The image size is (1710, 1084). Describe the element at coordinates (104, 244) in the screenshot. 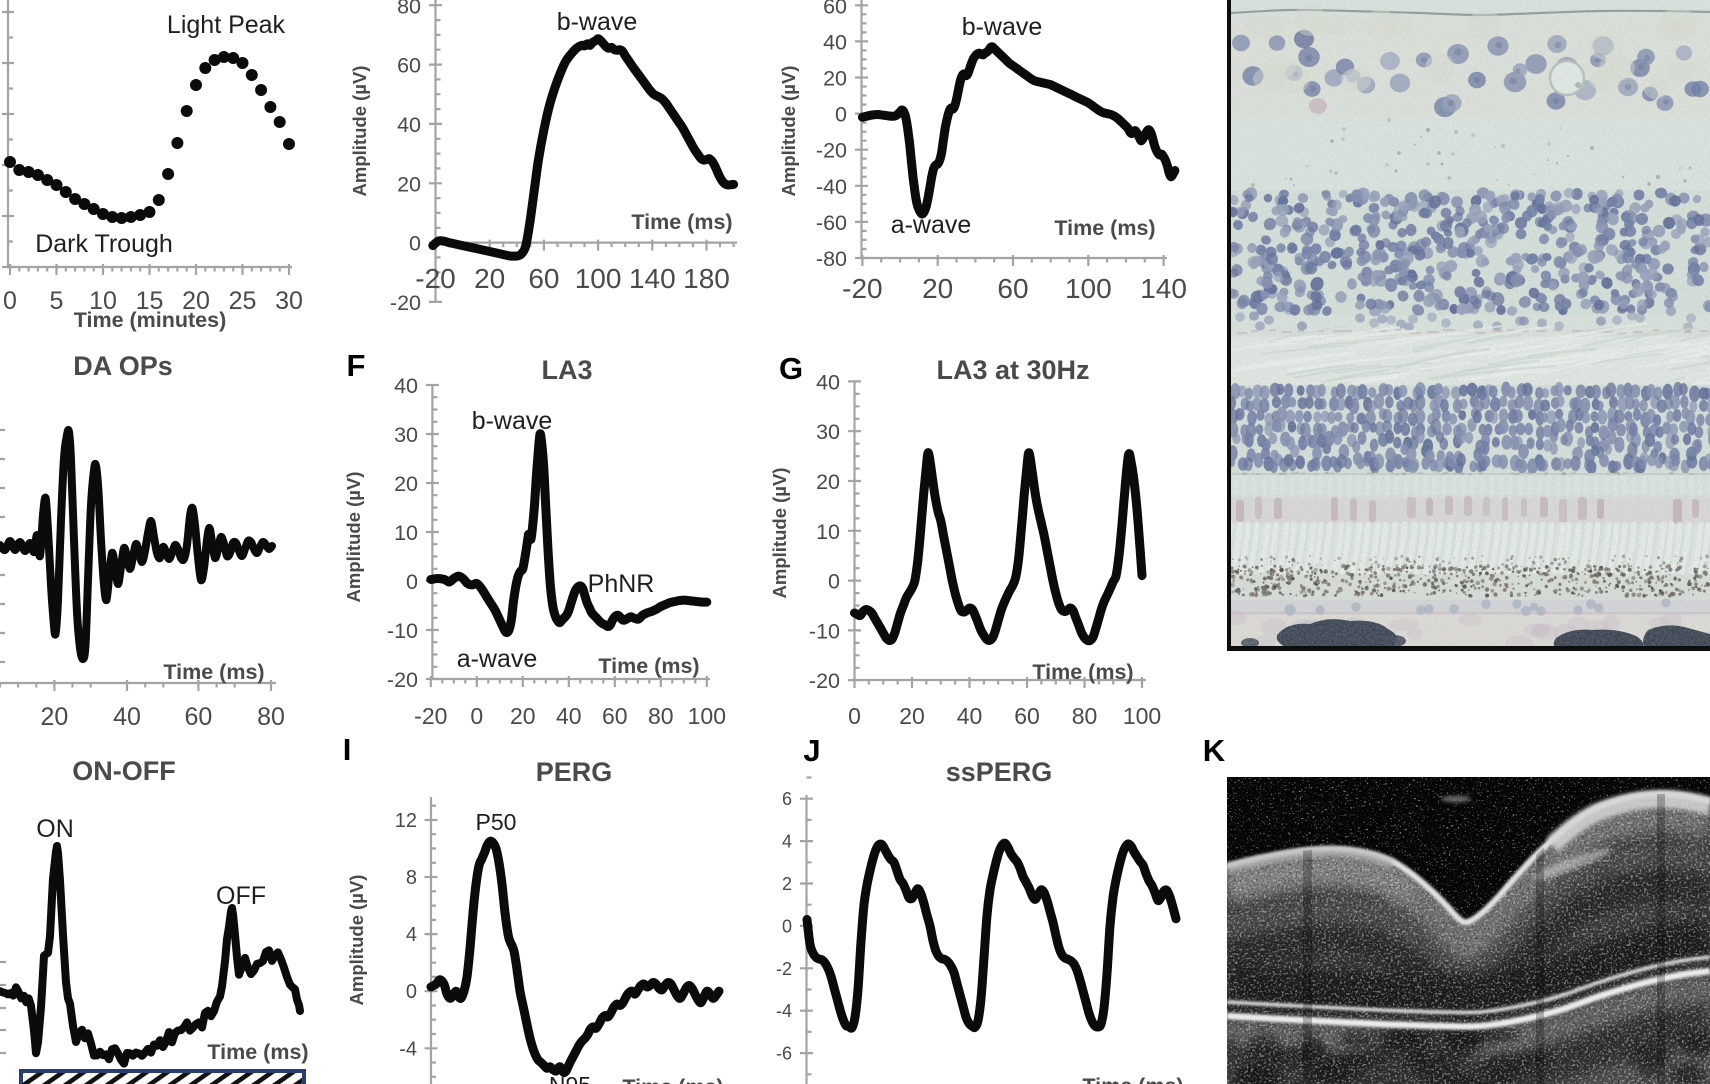

I see `svg-text: Dark Trough` at that location.